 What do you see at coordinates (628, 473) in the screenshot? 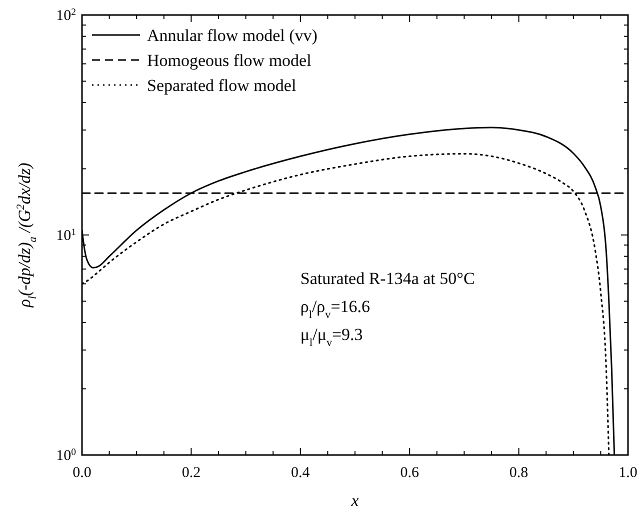
I see `x-tick-label: 1.0` at bounding box center [628, 473].